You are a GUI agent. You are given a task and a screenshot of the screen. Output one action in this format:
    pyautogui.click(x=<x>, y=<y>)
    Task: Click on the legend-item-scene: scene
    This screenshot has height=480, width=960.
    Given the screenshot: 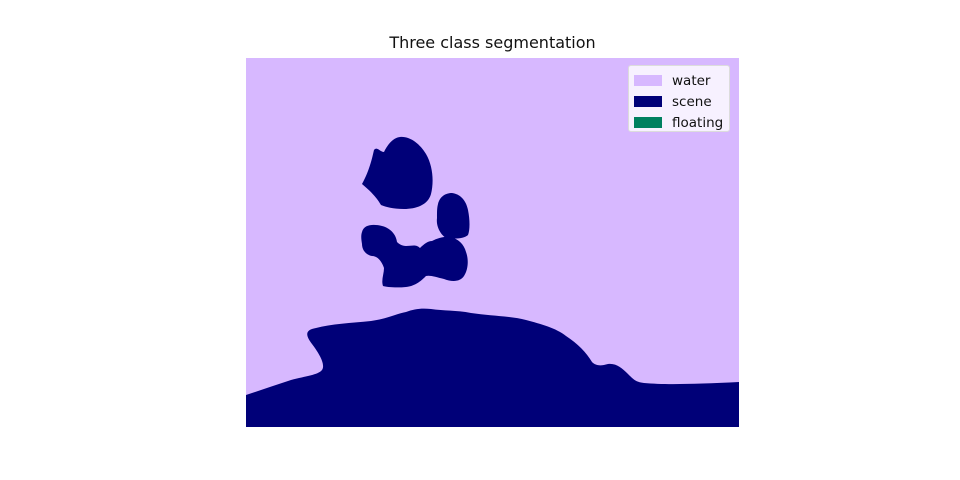 What is the action you would take?
    pyautogui.click(x=681, y=101)
    